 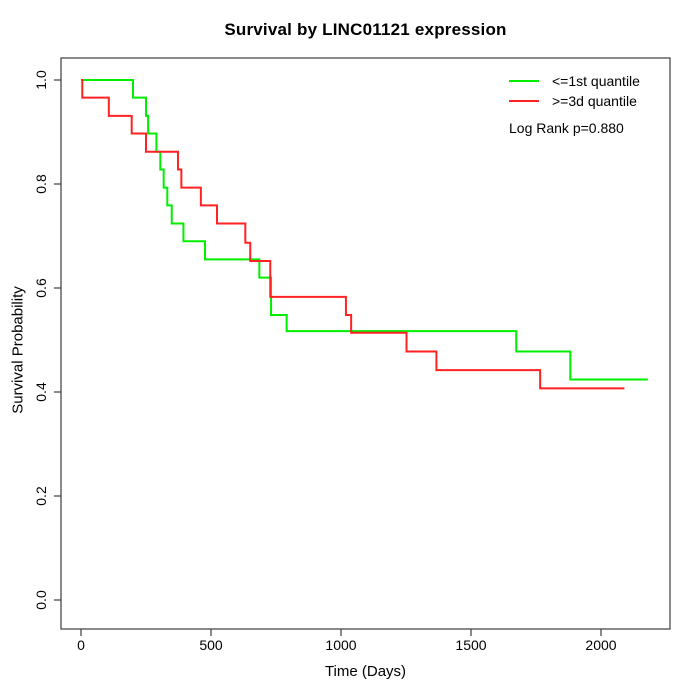 I want to click on legend-label-low-expression: <=1st quantile, so click(x=596, y=81).